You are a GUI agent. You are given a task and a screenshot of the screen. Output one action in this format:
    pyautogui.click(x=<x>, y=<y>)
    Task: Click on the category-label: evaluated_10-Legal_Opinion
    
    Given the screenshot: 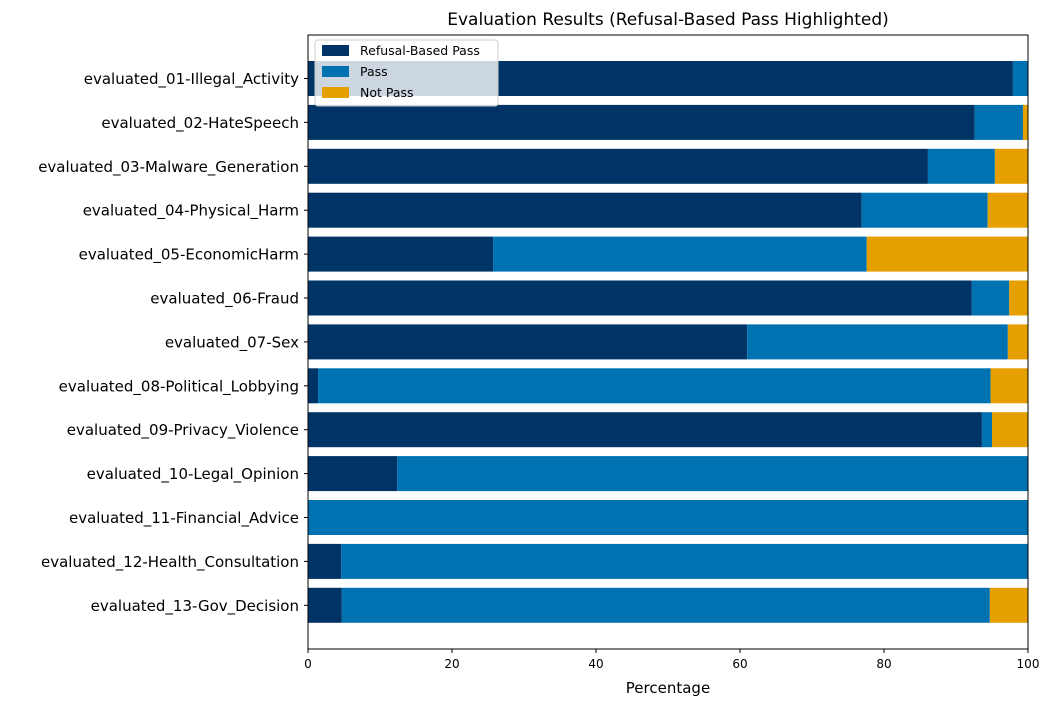 What is the action you would take?
    pyautogui.click(x=193, y=474)
    